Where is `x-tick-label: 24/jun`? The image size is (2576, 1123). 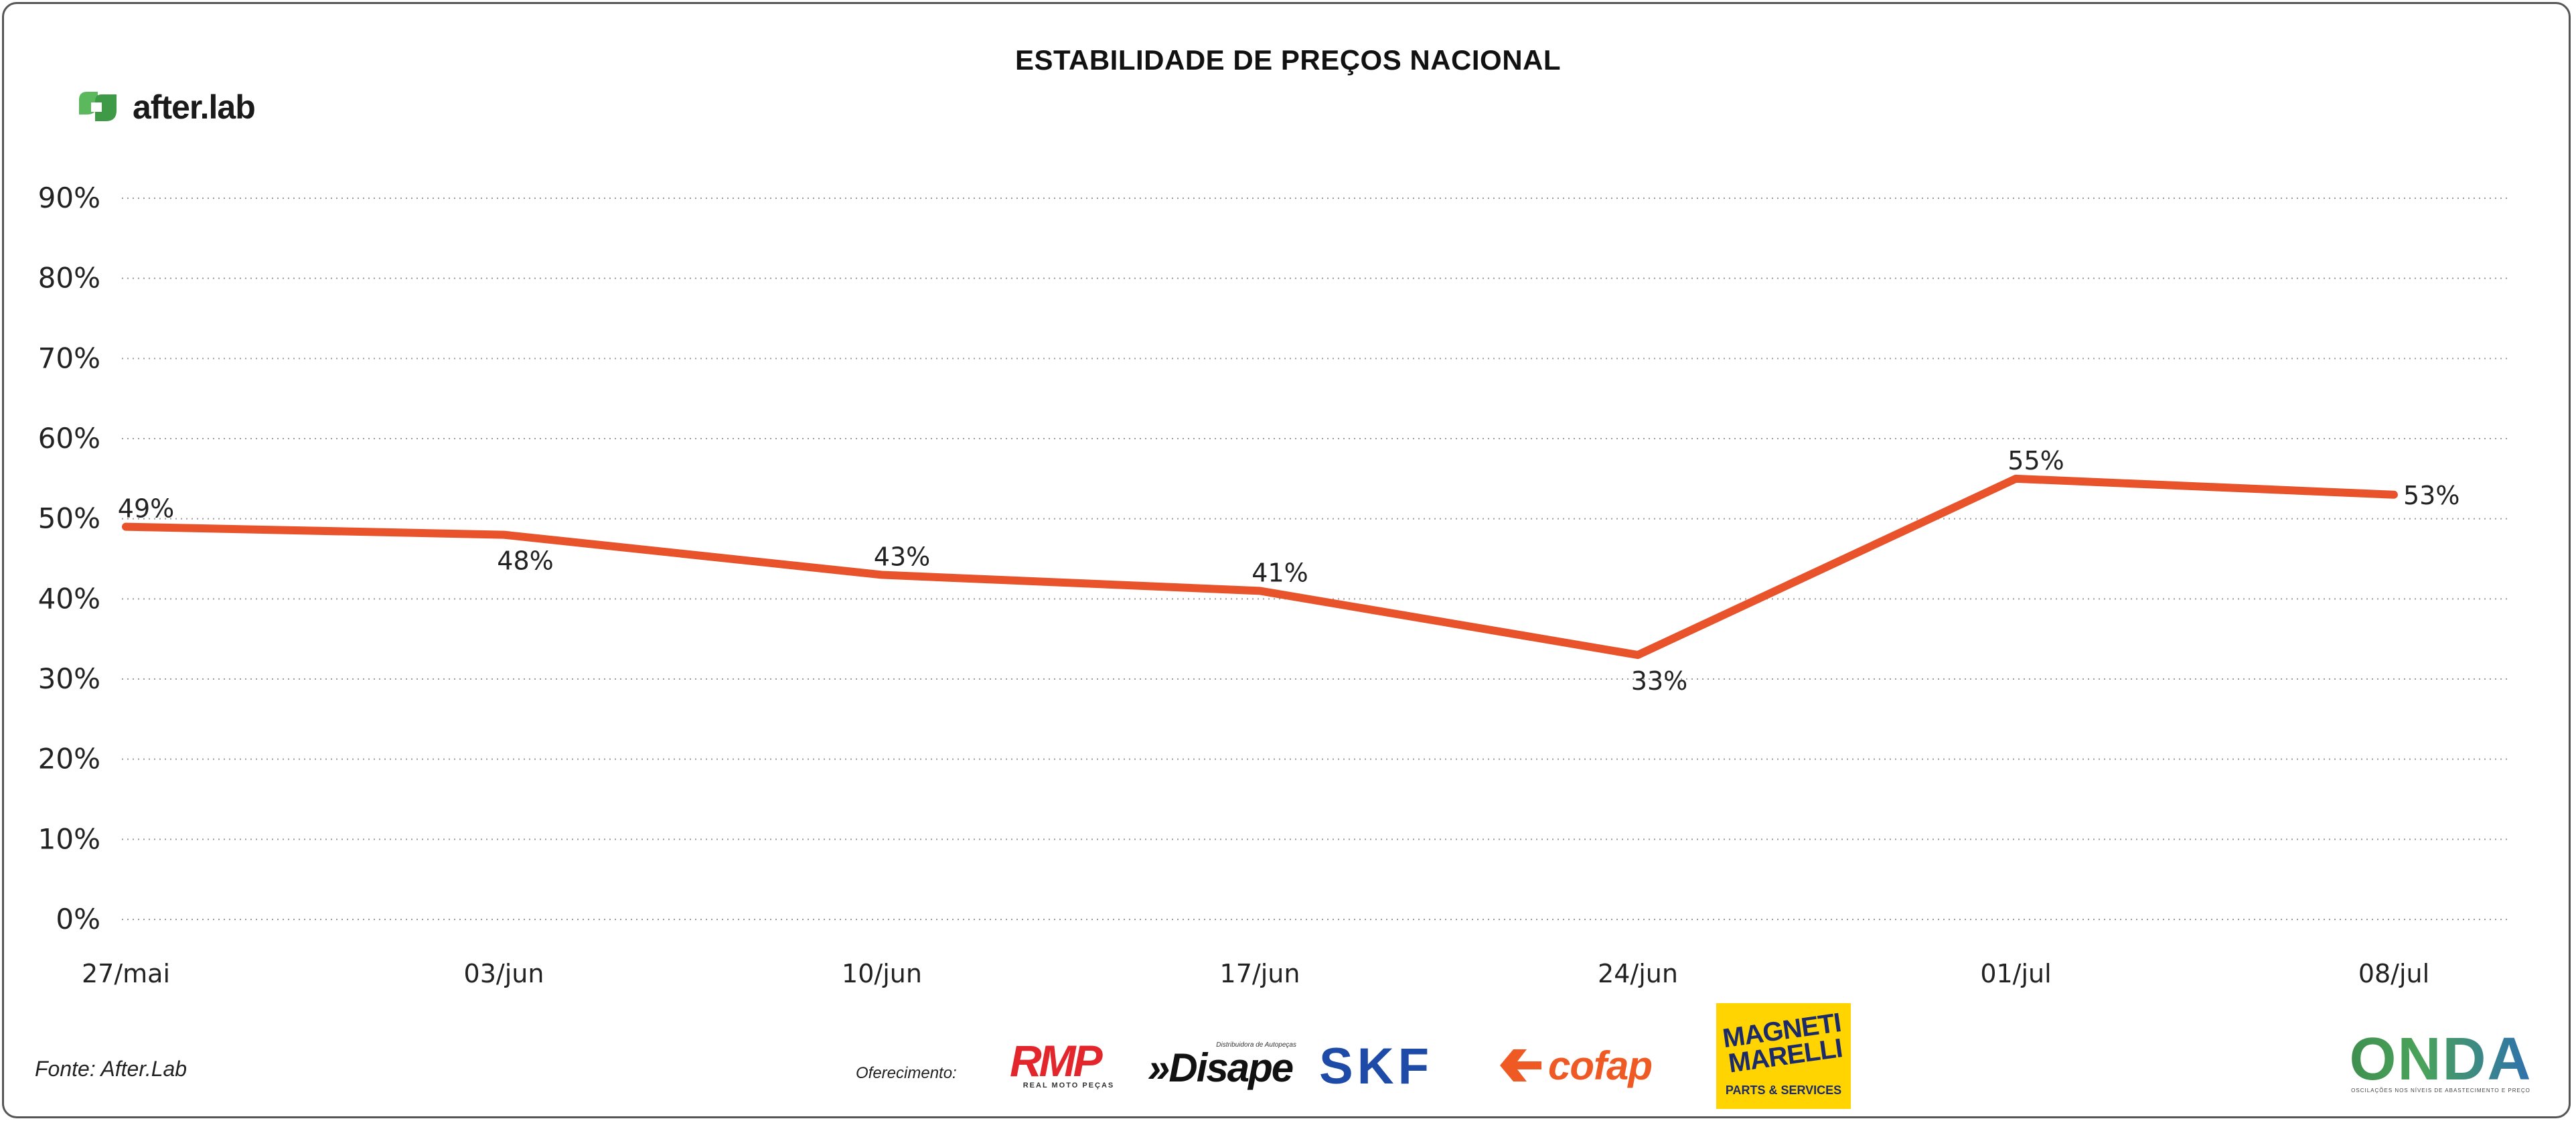
x-tick-label: 24/jun is located at coordinates (1638, 973).